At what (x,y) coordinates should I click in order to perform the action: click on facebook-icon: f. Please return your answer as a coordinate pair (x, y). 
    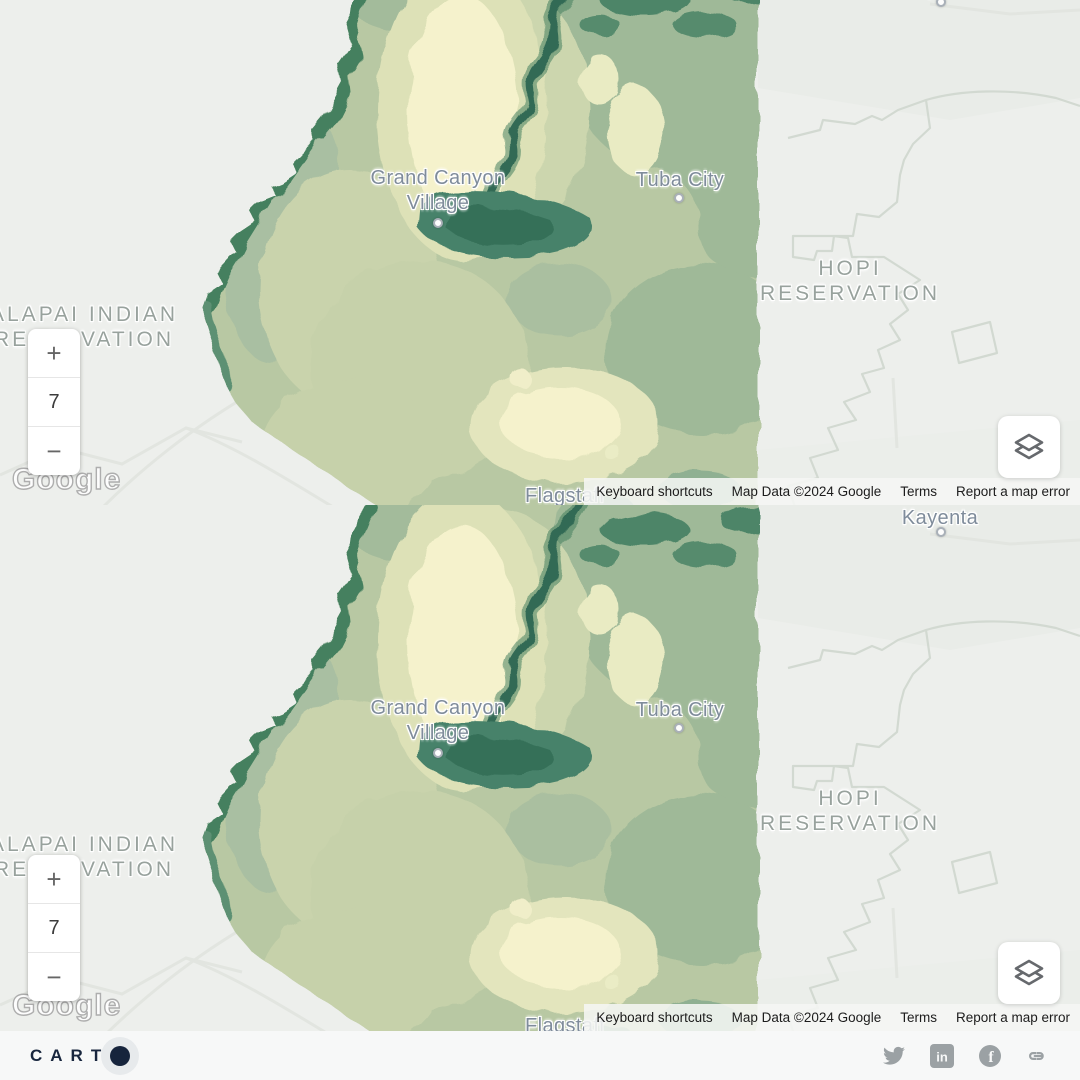
    Looking at the image, I should click on (990, 1056).